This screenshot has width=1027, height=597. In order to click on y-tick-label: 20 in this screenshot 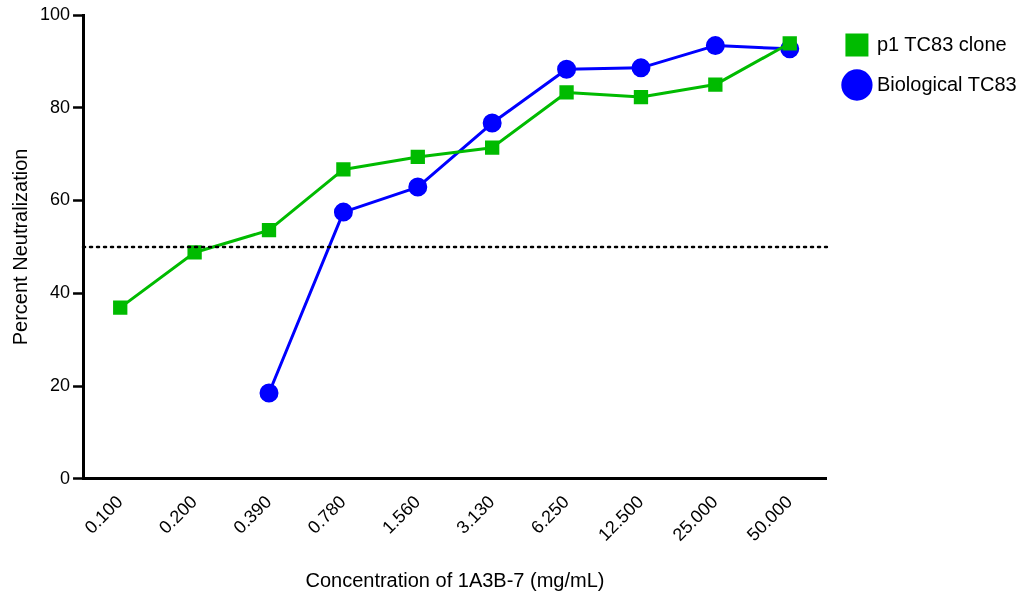, I will do `click(60, 385)`.